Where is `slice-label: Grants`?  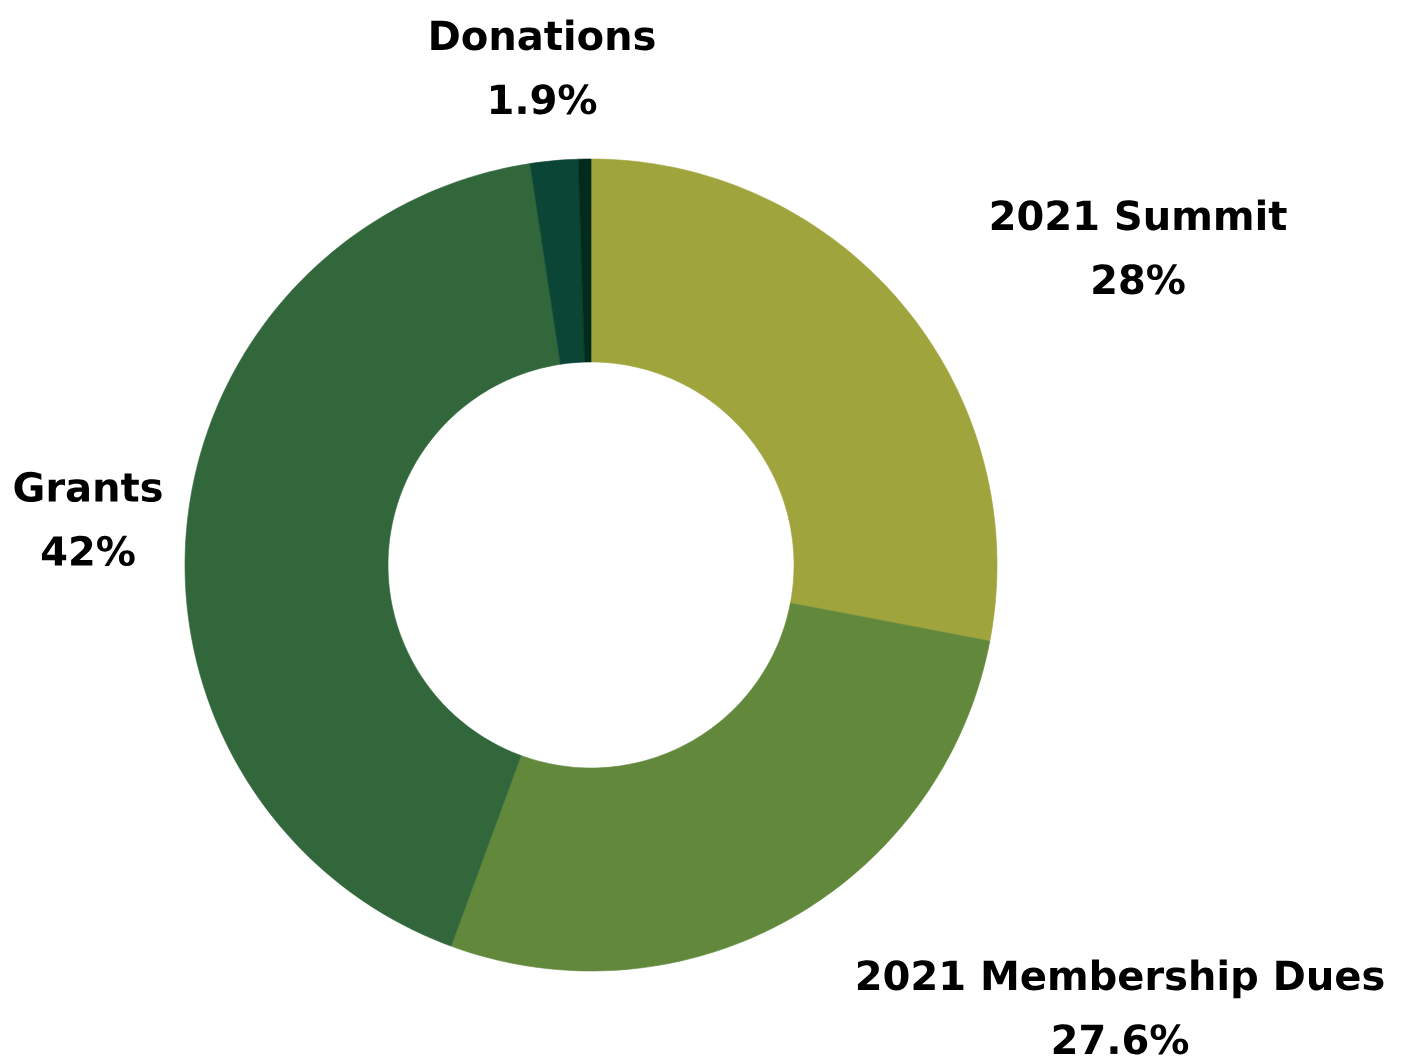
slice-label: Grants is located at coordinates (88, 487).